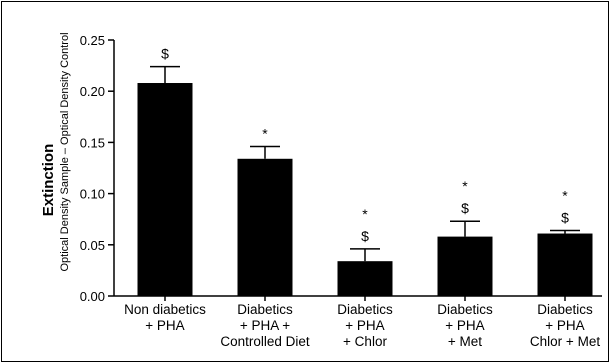 The height and width of the screenshot is (363, 610). What do you see at coordinates (92, 296) in the screenshot?
I see `y-tick-label: 0.00` at bounding box center [92, 296].